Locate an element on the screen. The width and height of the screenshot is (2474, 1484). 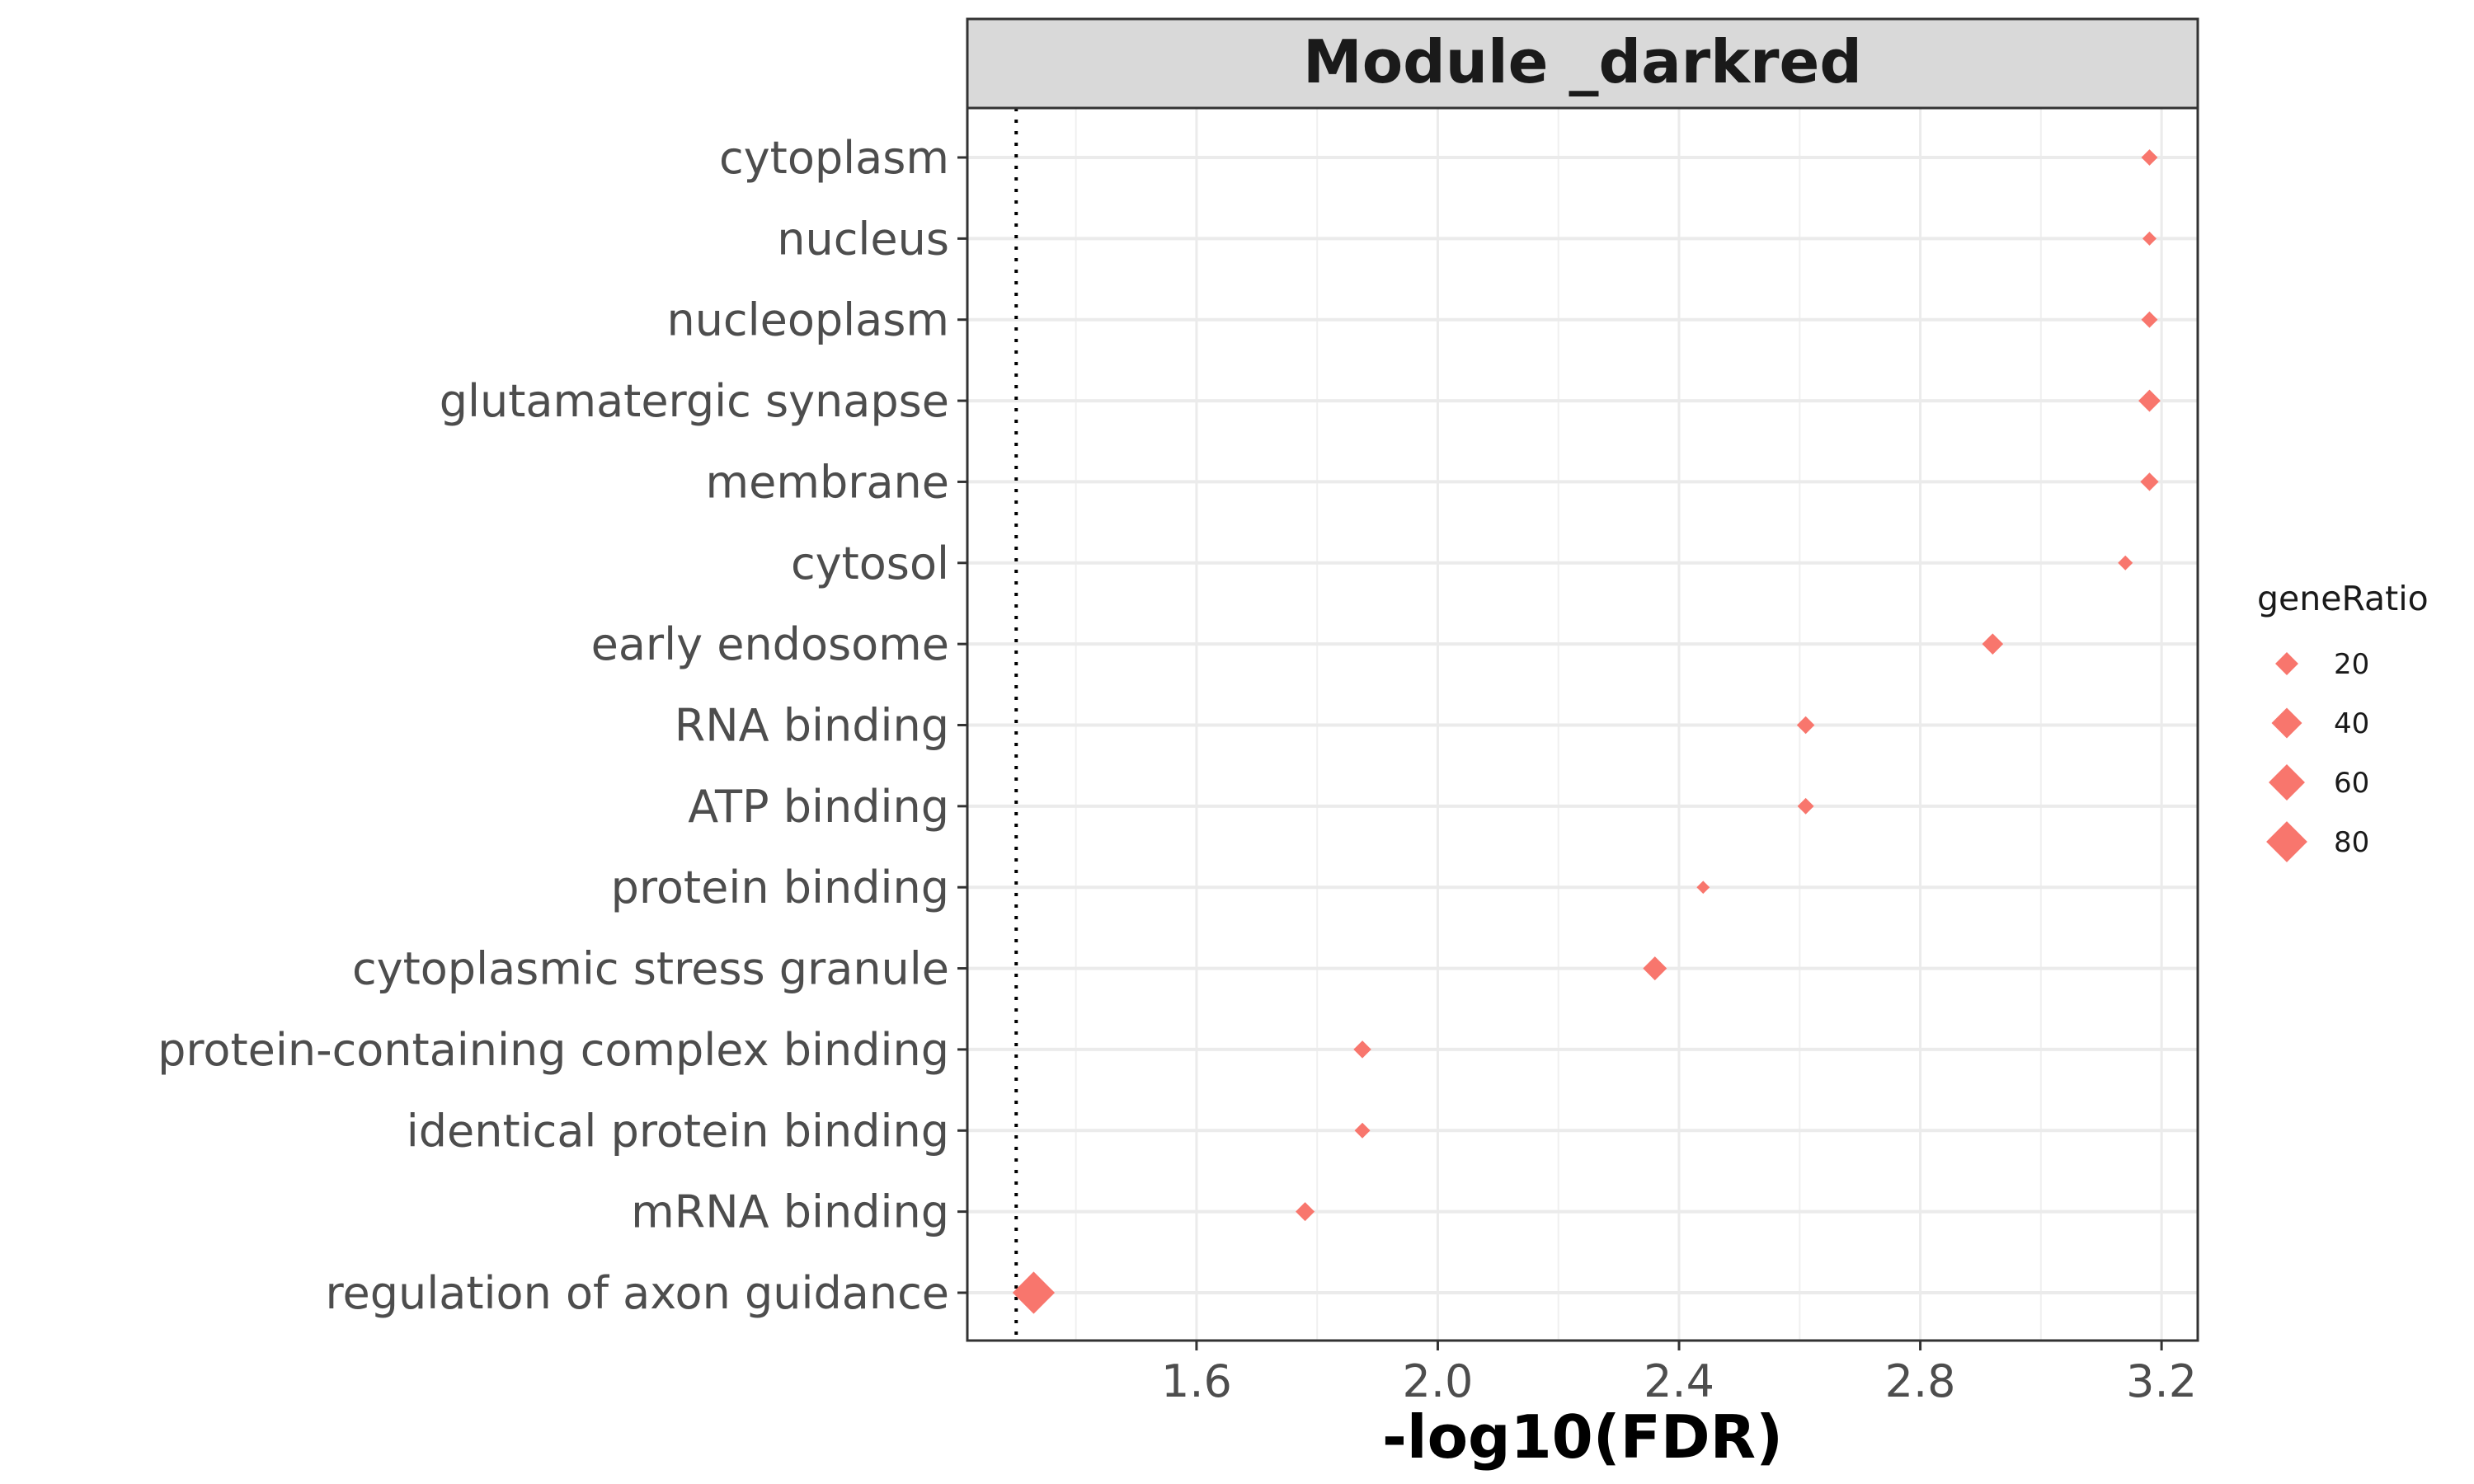
category-label: mRNA binding is located at coordinates (790, 1212).